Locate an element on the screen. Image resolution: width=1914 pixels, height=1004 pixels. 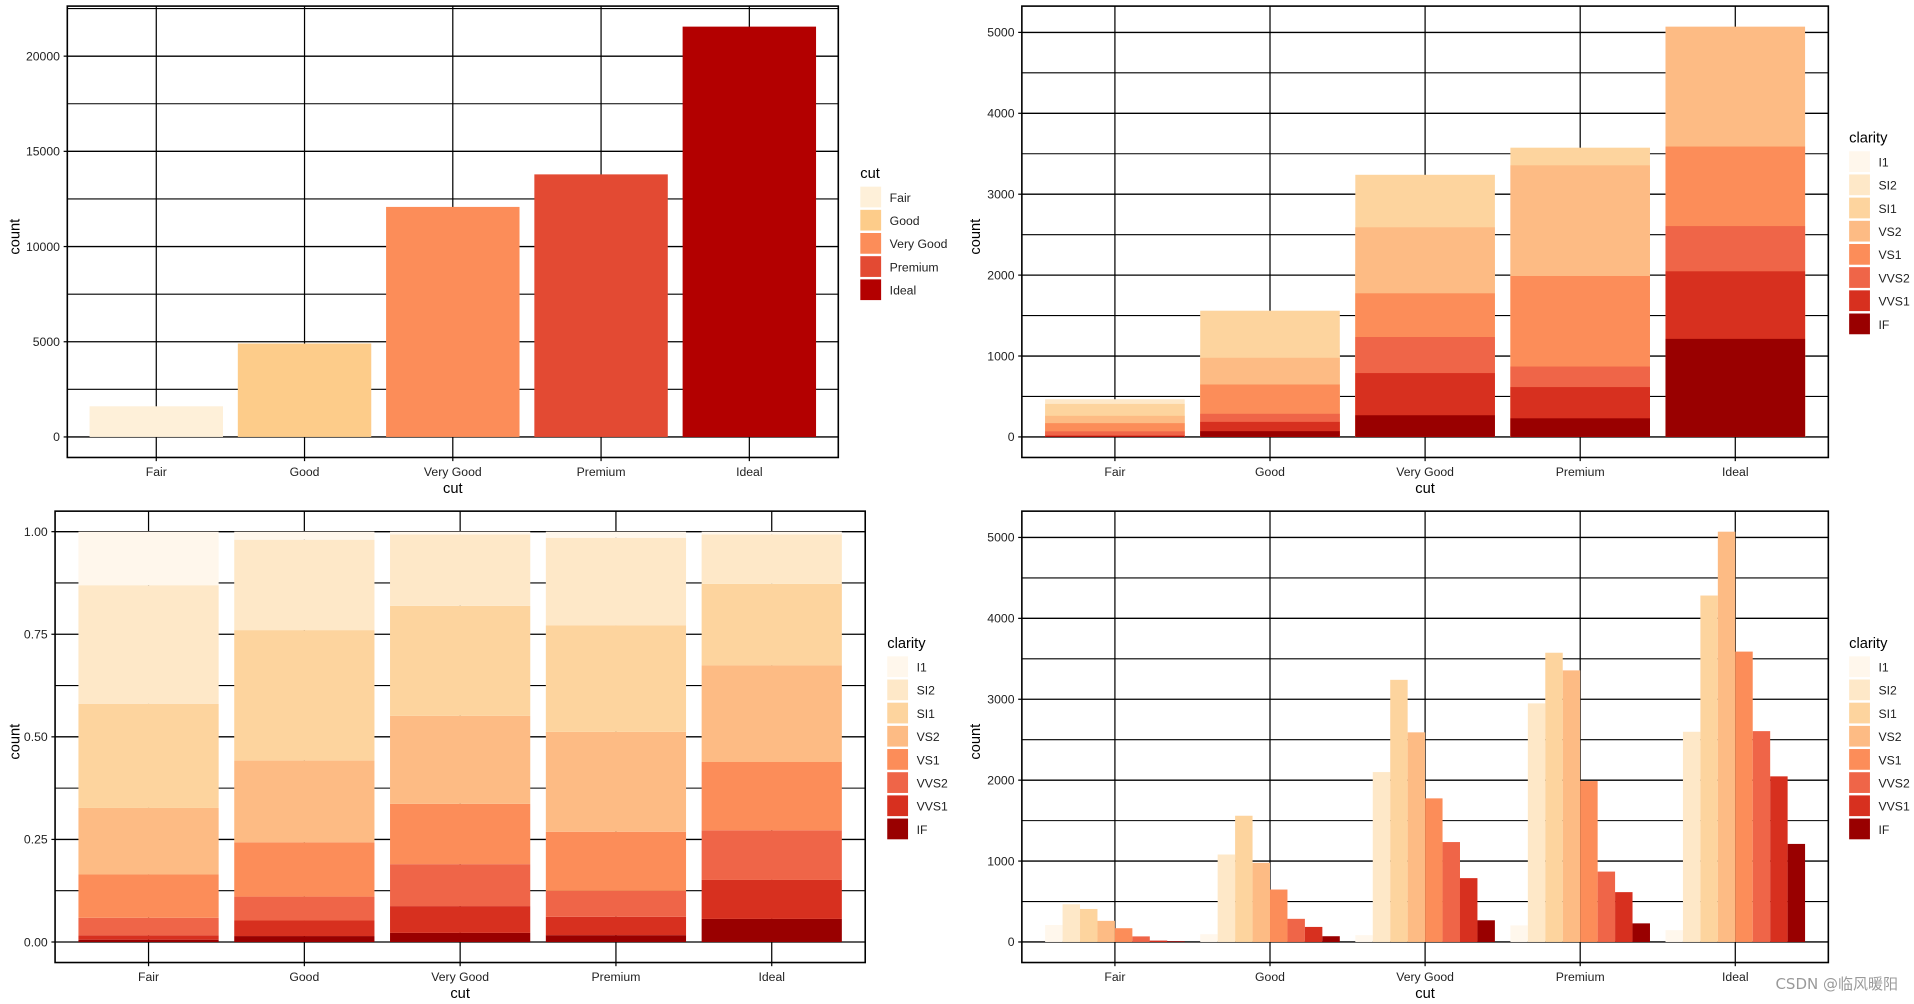
legend-label: VS2 is located at coordinates (928, 737).